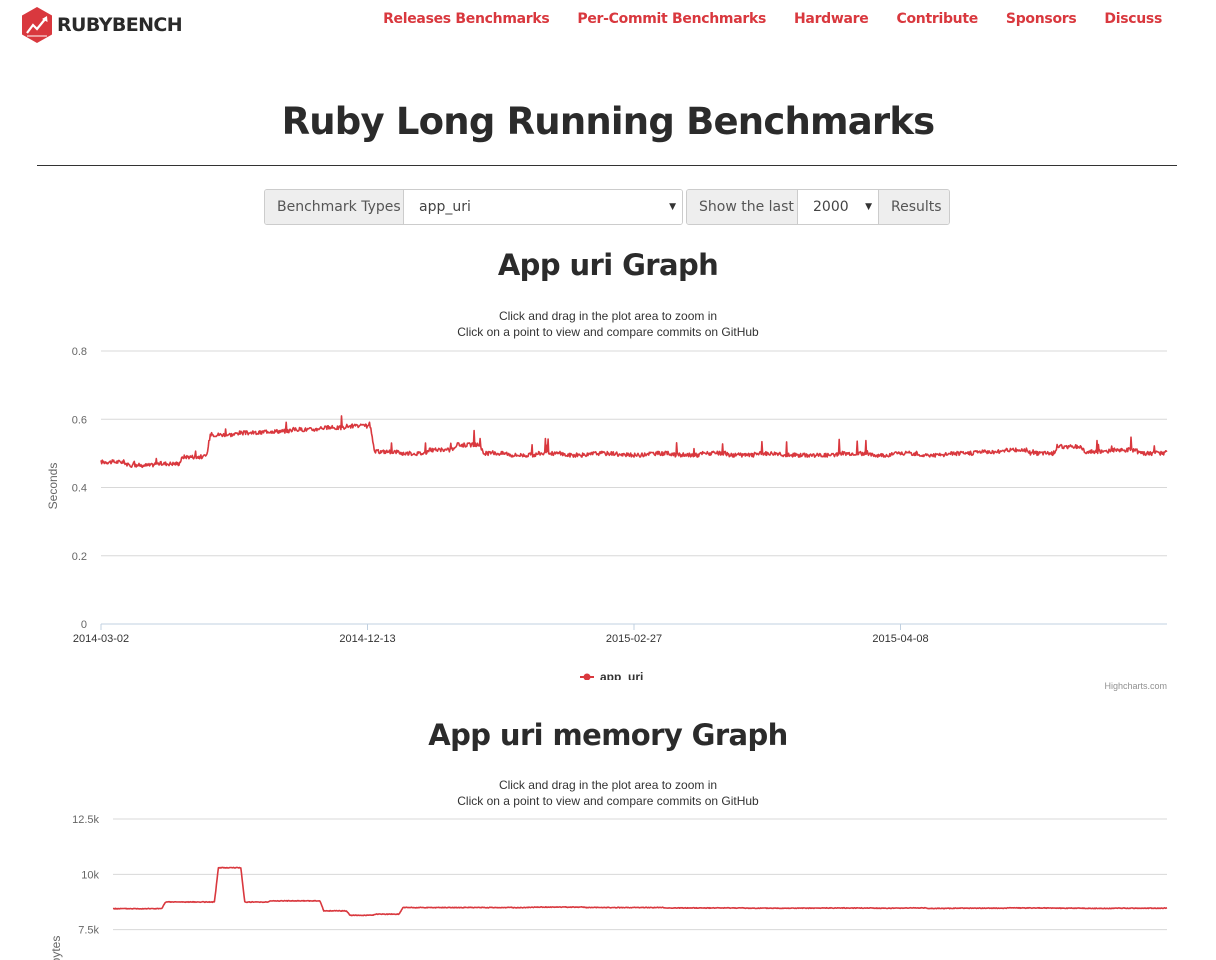 The width and height of the screenshot is (1216, 960). Describe the element at coordinates (84, 625) in the screenshot. I see `y-tick-label: 0` at that location.